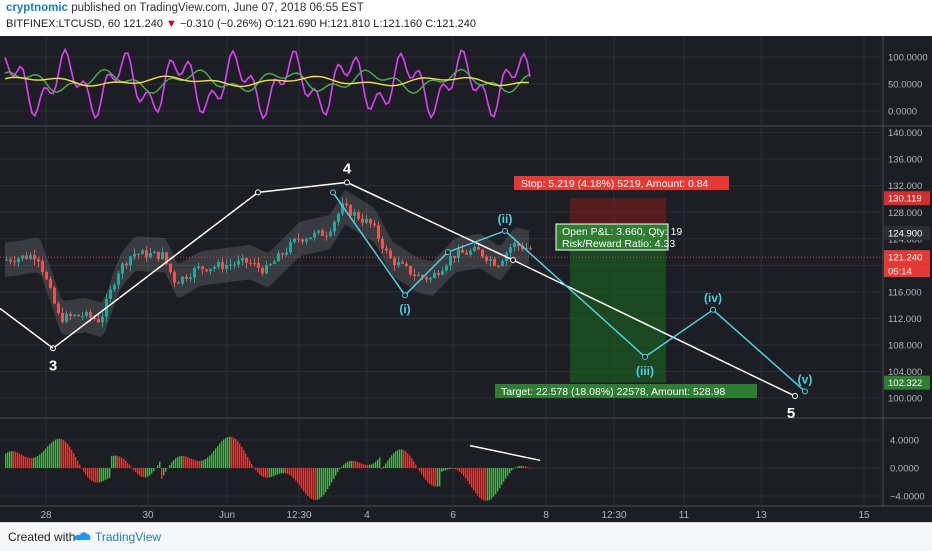 Image resolution: width=932 pixels, height=551 pixels. Describe the element at coordinates (63, 24) in the screenshot. I see `symbol-label: BITFINEX:LTCUSD, 60` at that location.